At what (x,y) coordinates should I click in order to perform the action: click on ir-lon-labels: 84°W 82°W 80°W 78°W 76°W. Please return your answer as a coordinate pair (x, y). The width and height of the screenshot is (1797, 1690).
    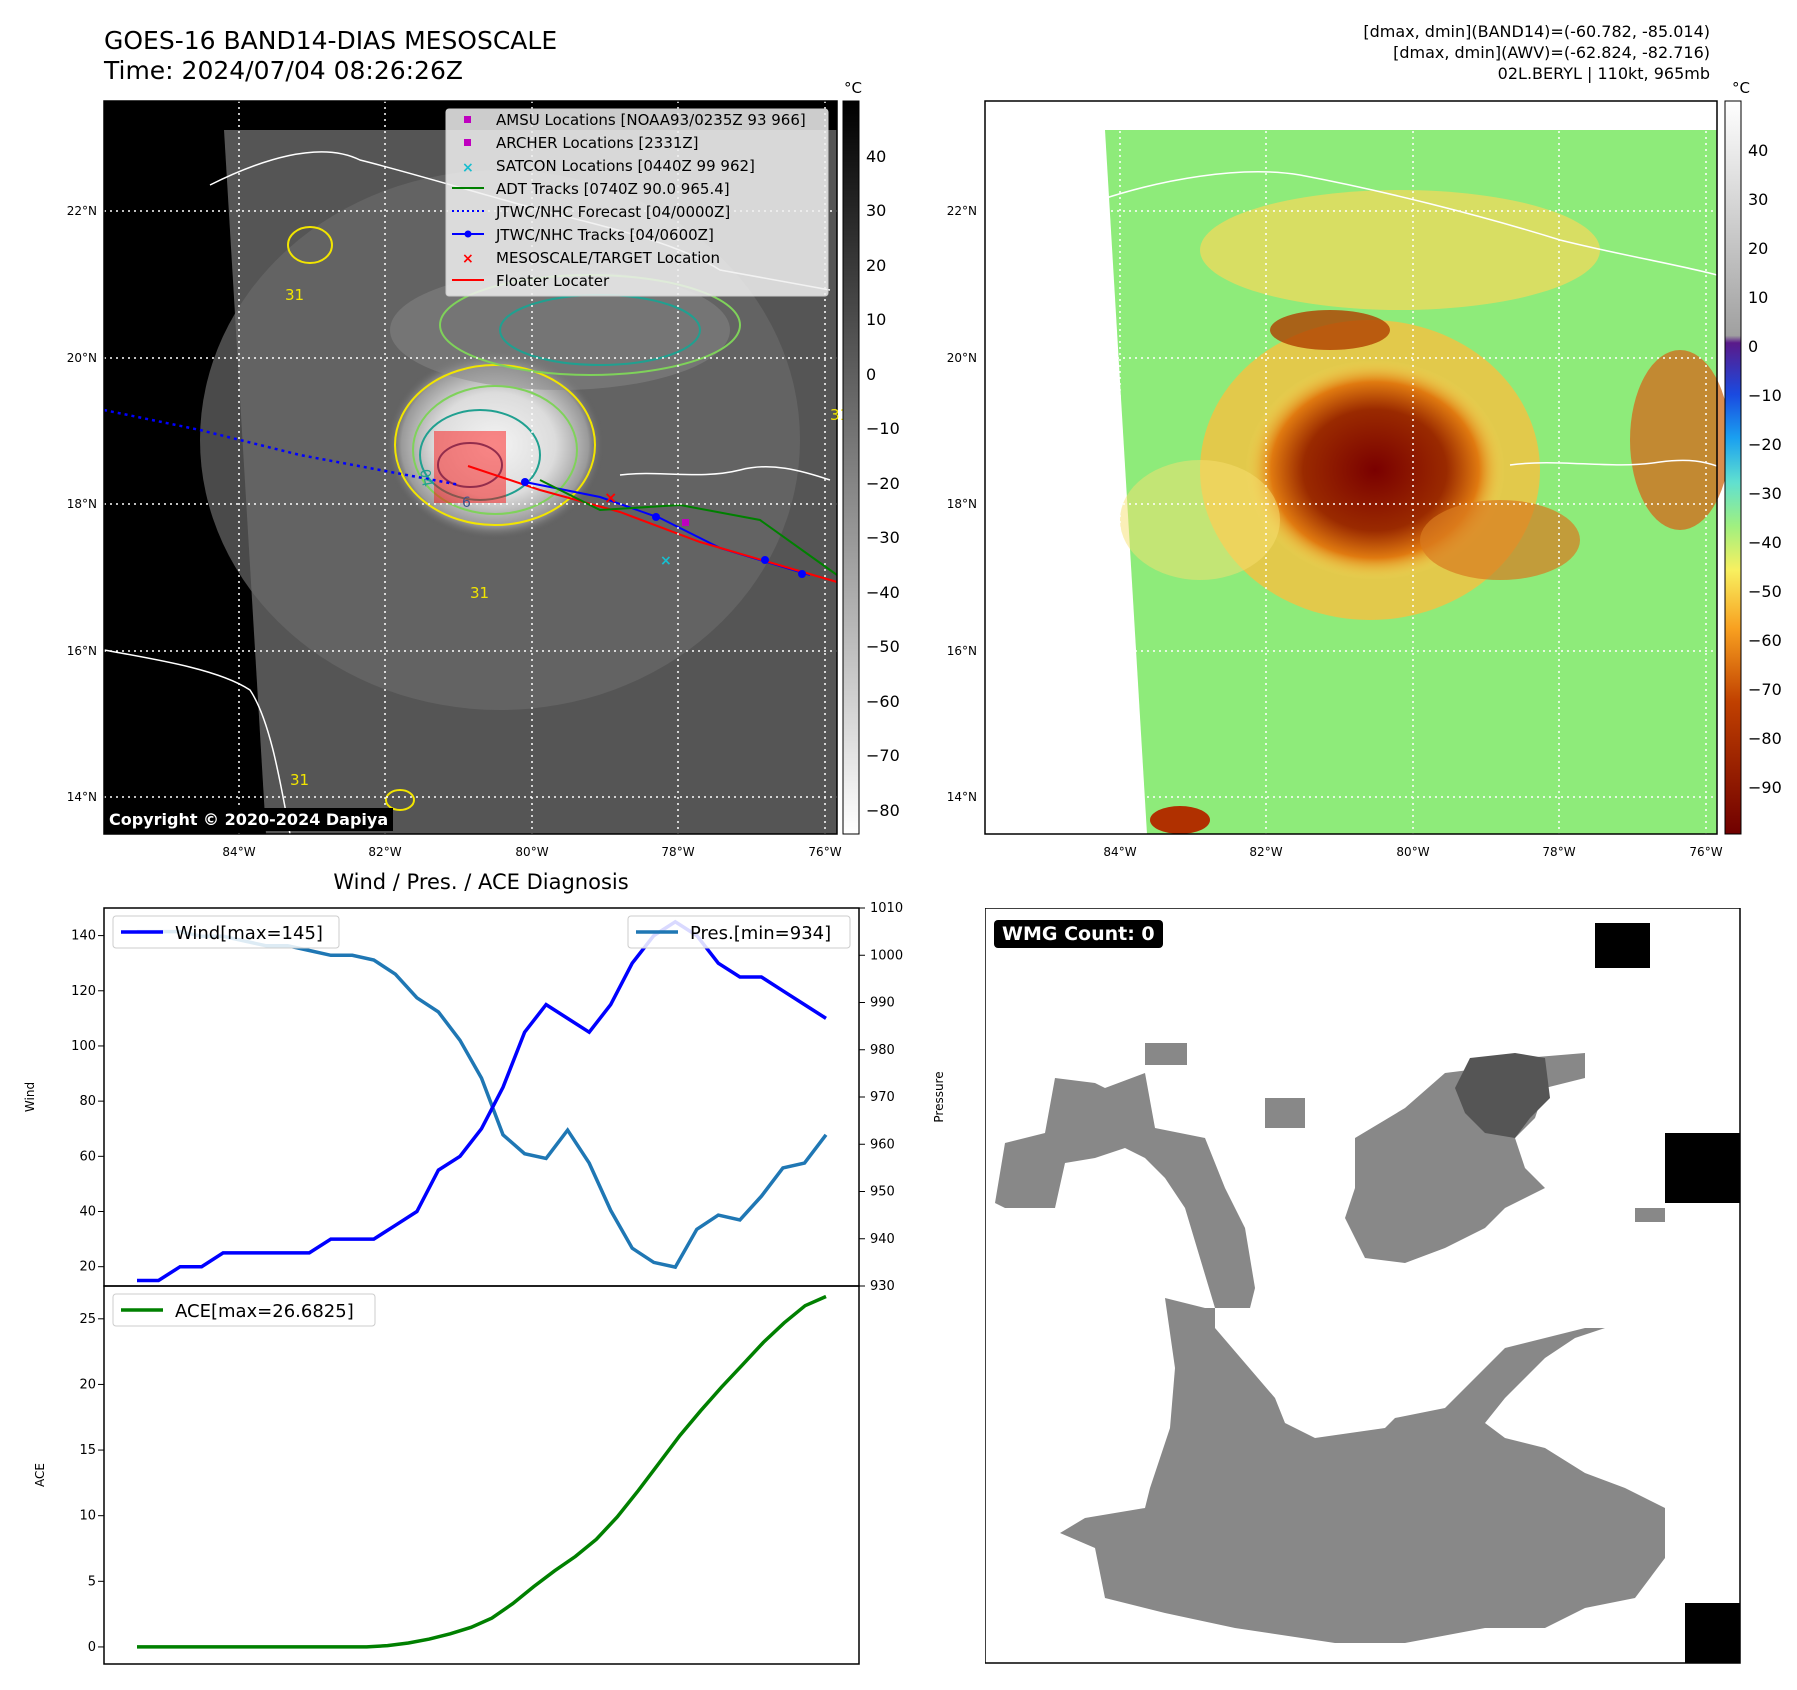
    Looking at the image, I should click on (531, 852).